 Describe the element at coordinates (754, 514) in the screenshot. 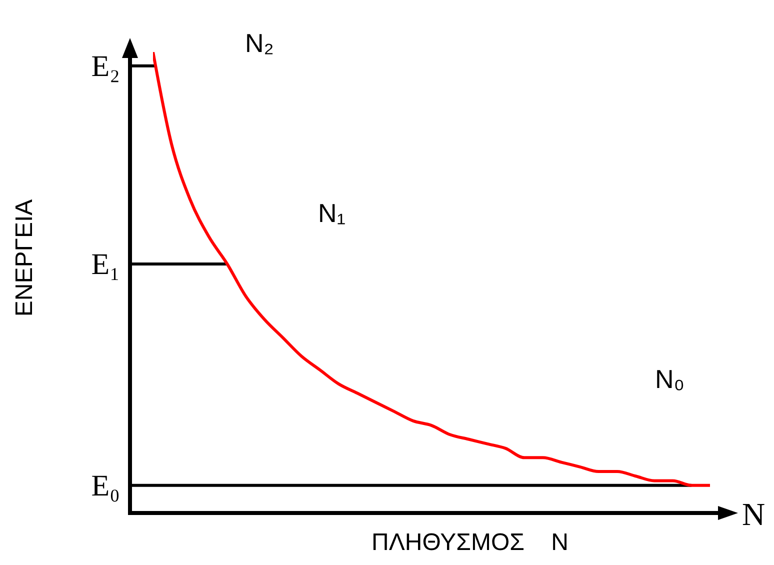

I see `text: N` at that location.